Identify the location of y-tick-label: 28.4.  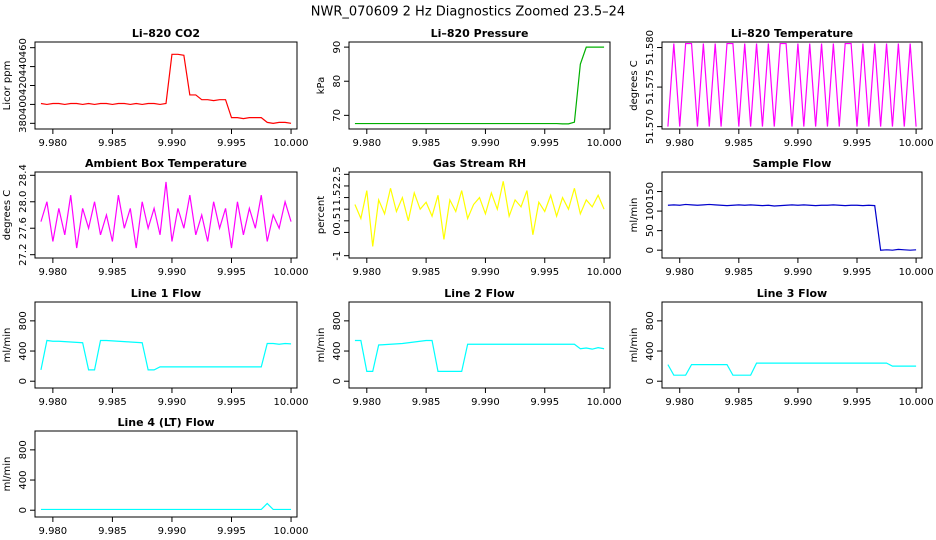
(23, 175).